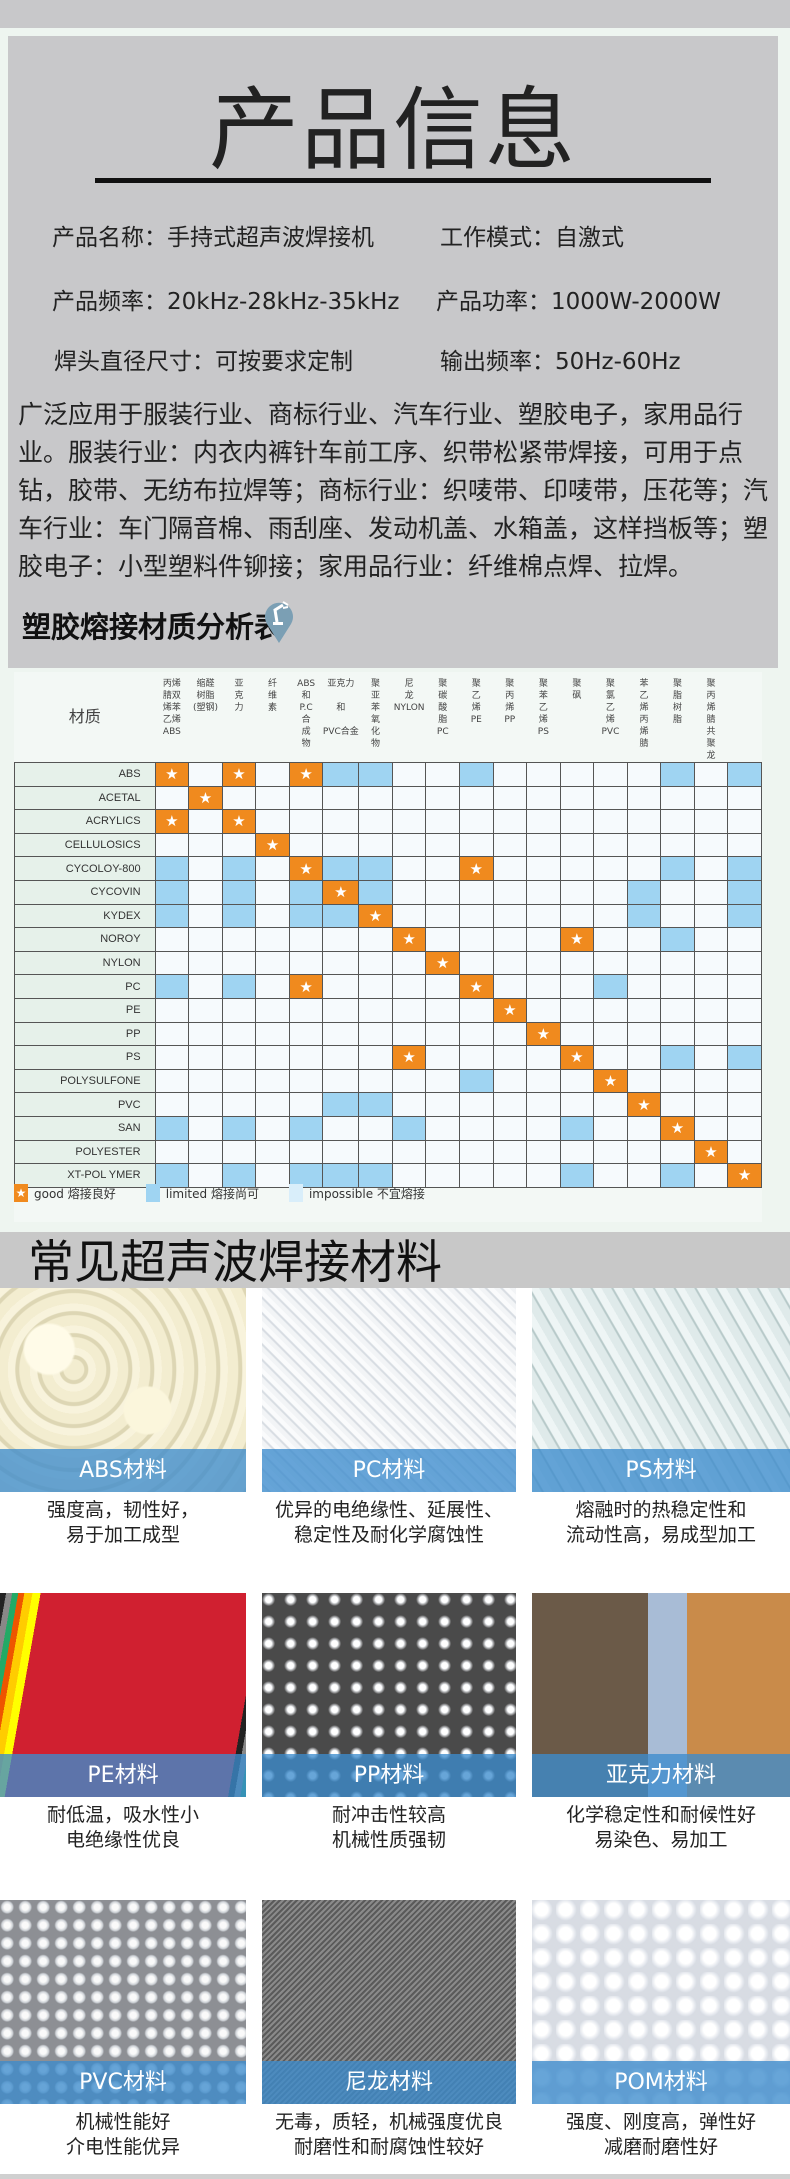  I want to click on material-description: 强度高，韧性好， 易于加工成型, so click(122, 1522).